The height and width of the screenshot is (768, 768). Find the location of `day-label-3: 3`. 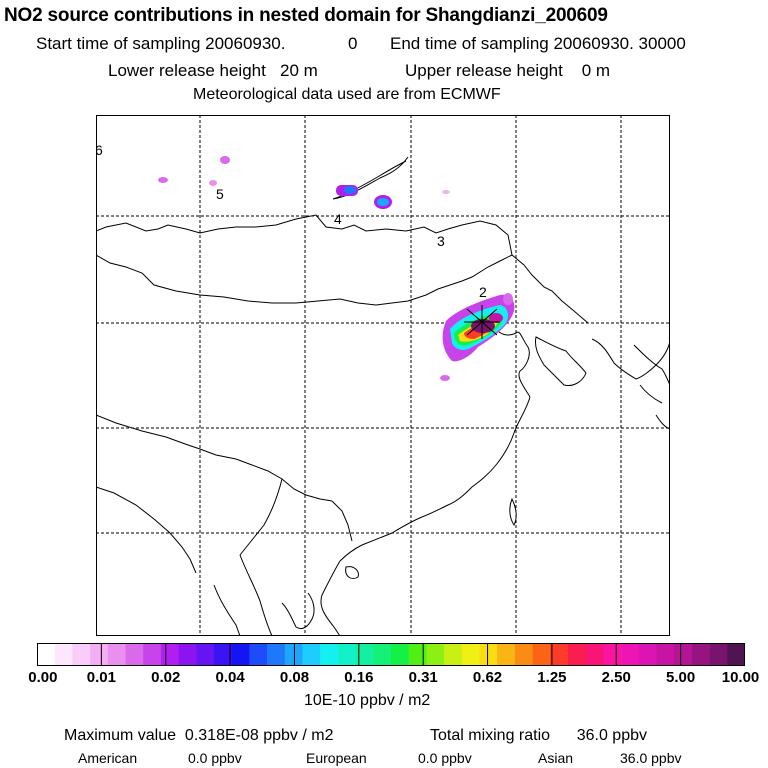

day-label-3: 3 is located at coordinates (441, 241).